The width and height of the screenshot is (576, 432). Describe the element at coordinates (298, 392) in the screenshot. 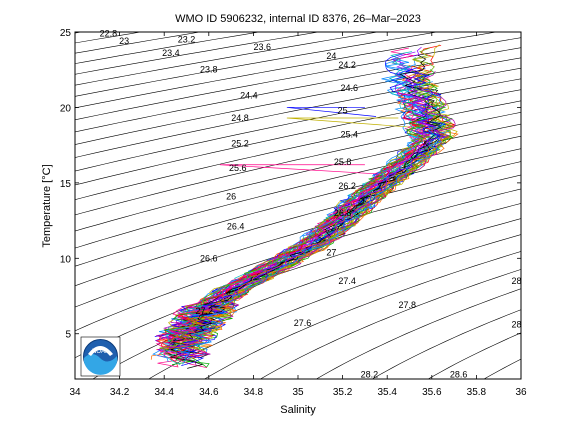

I see `x-tick-label: 35` at that location.